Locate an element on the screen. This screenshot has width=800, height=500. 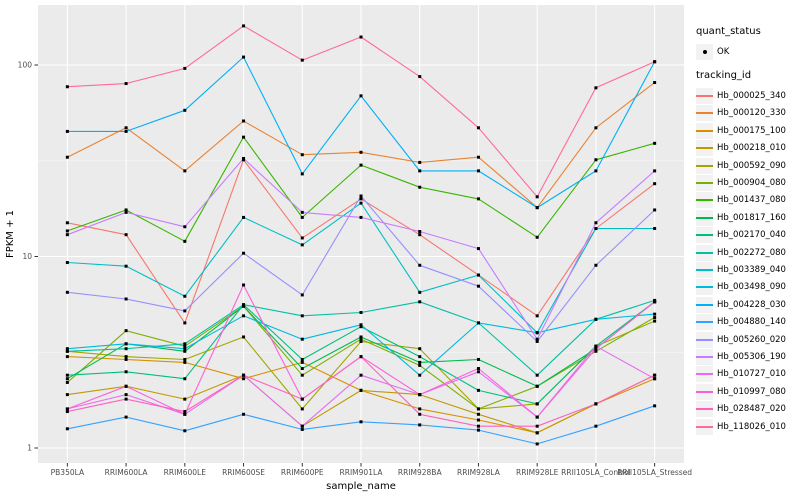
legend-item-Hb_003389_040: Hb_003389_040 is located at coordinates (748, 269).